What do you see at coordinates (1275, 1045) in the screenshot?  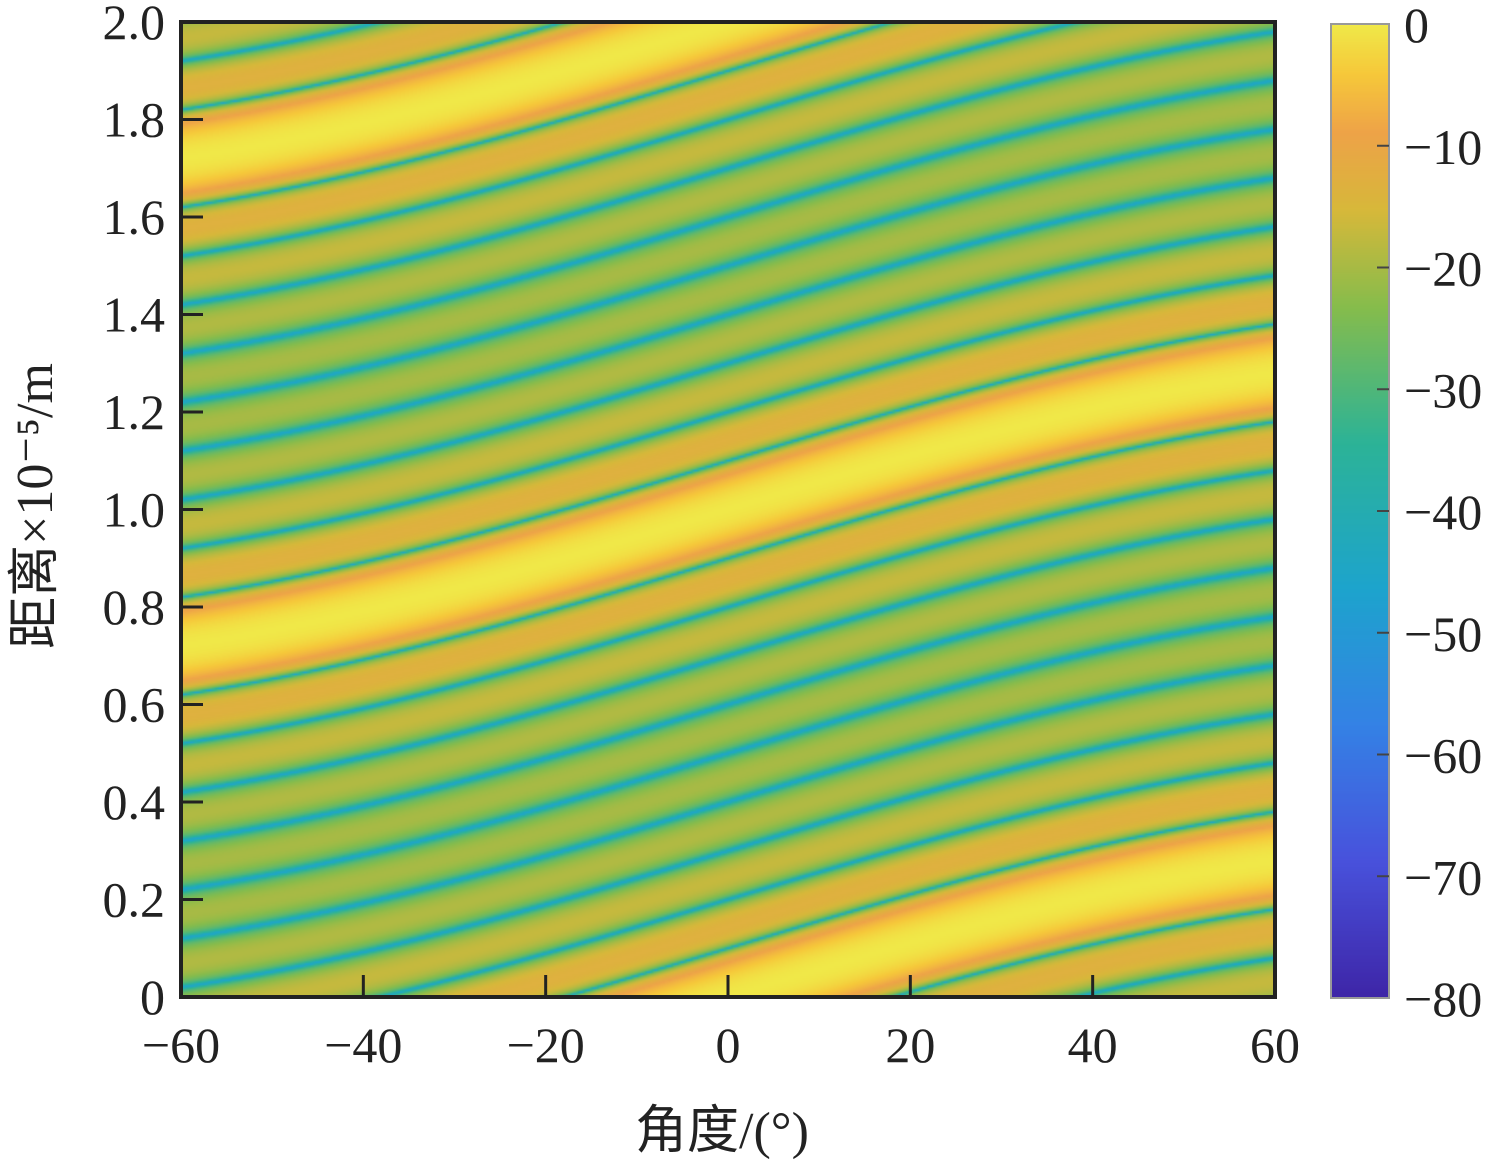 I see `x-tick-label: 60` at bounding box center [1275, 1045].